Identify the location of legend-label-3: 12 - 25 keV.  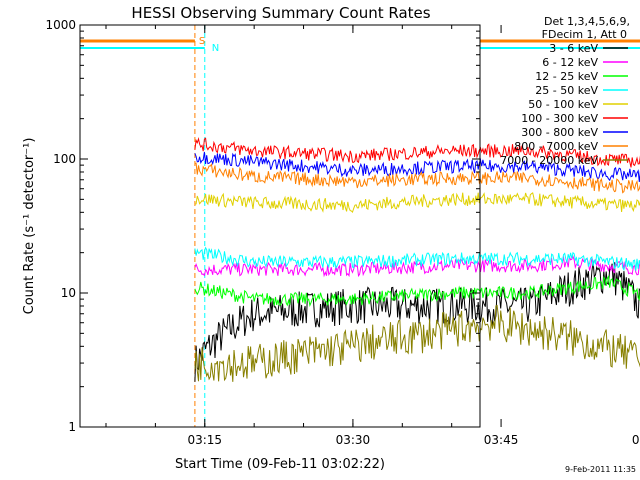
(566, 76).